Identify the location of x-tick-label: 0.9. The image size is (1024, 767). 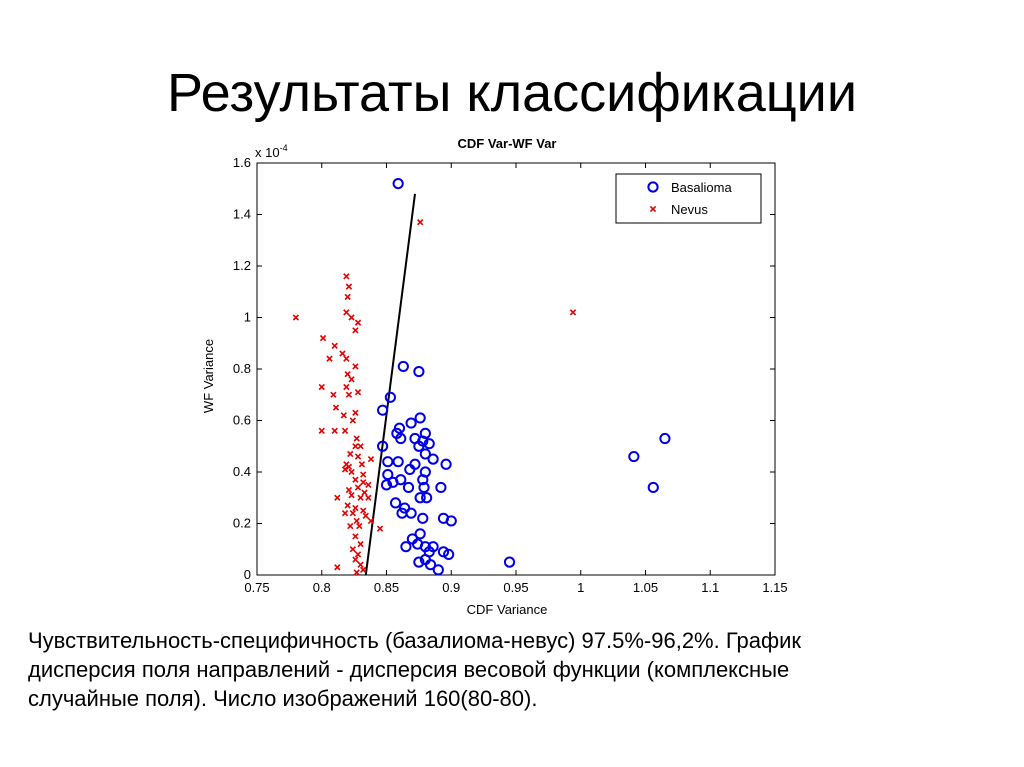
(451, 587).